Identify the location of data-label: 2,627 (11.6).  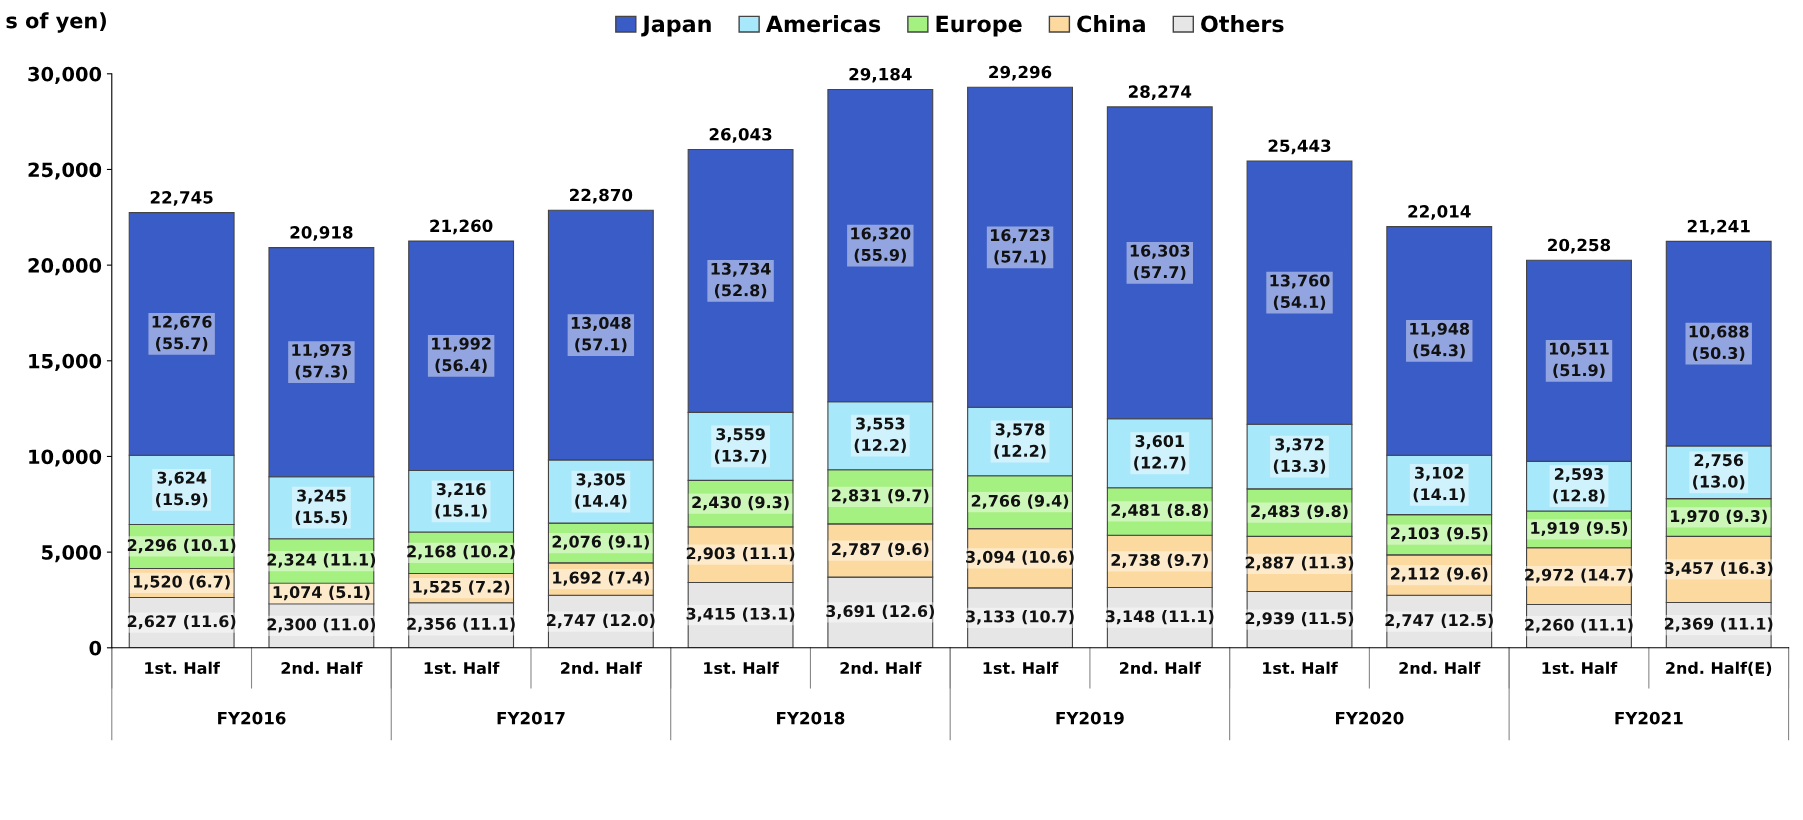
(181, 622).